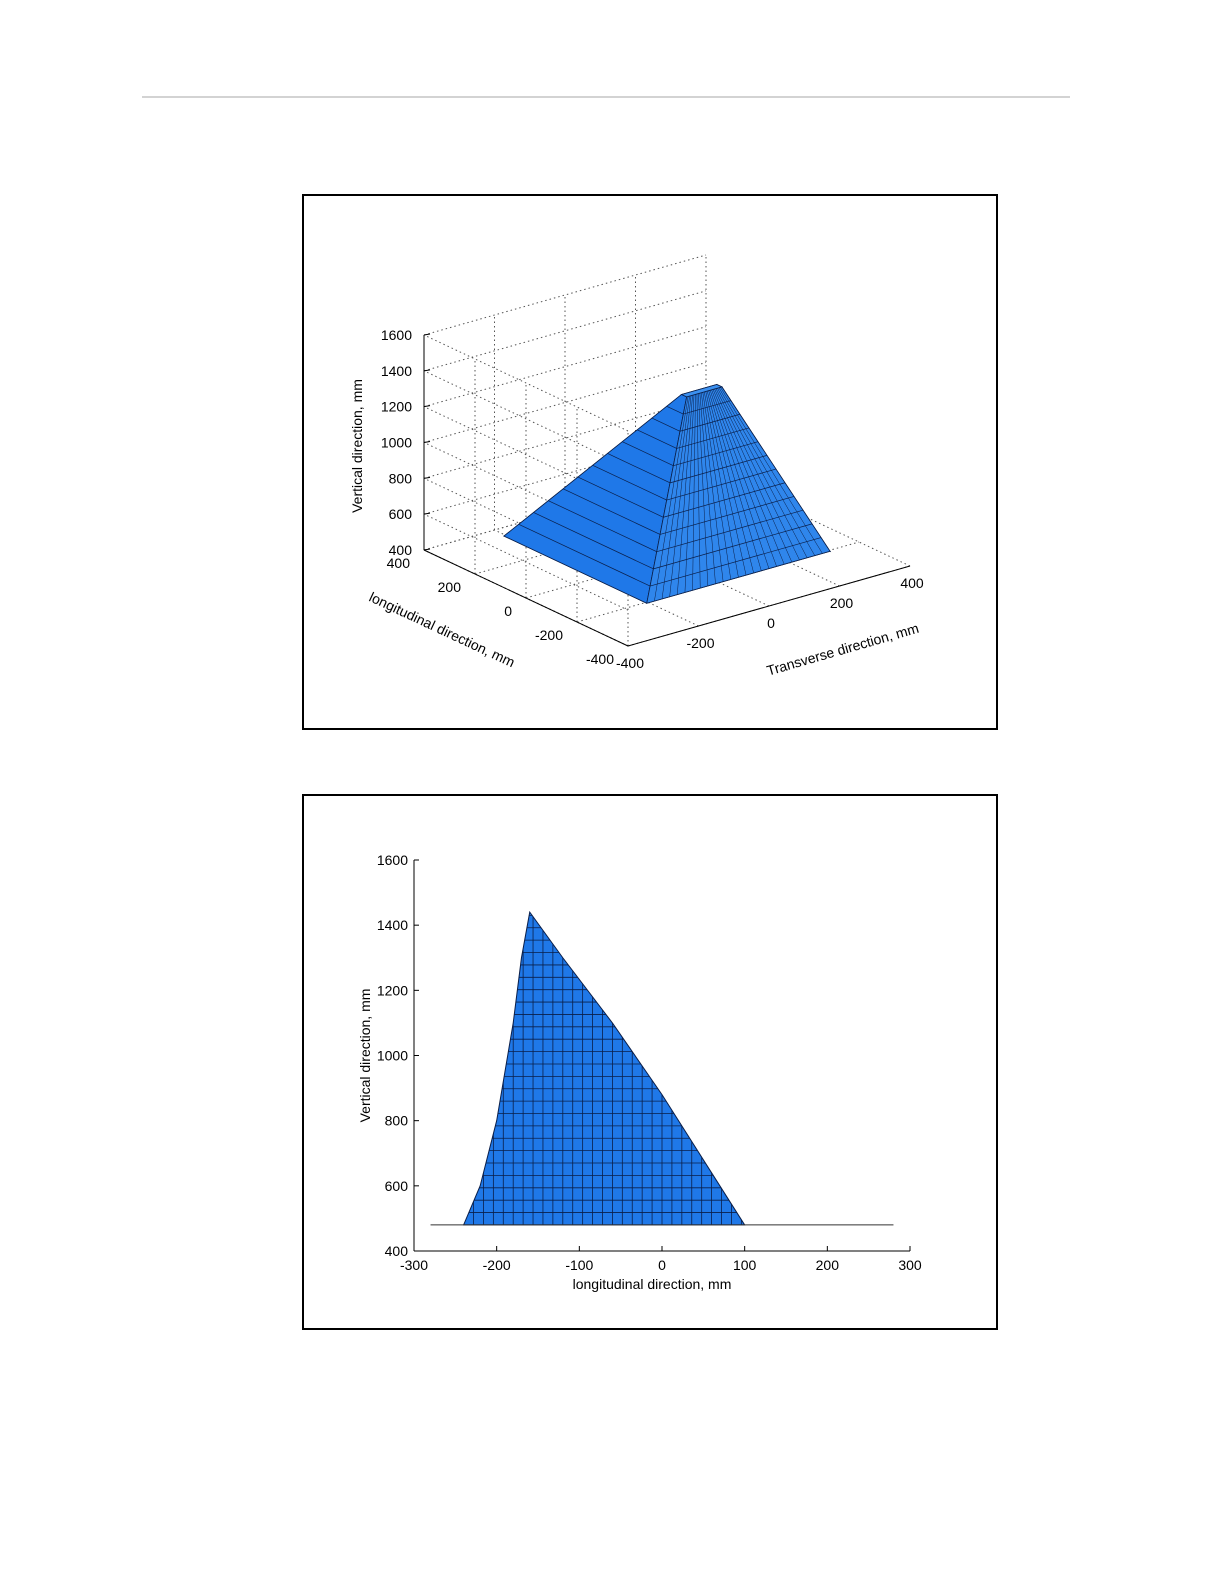 The height and width of the screenshot is (1584, 1224). Describe the element at coordinates (392, 860) in the screenshot. I see `y-tick-label: 1600` at that location.